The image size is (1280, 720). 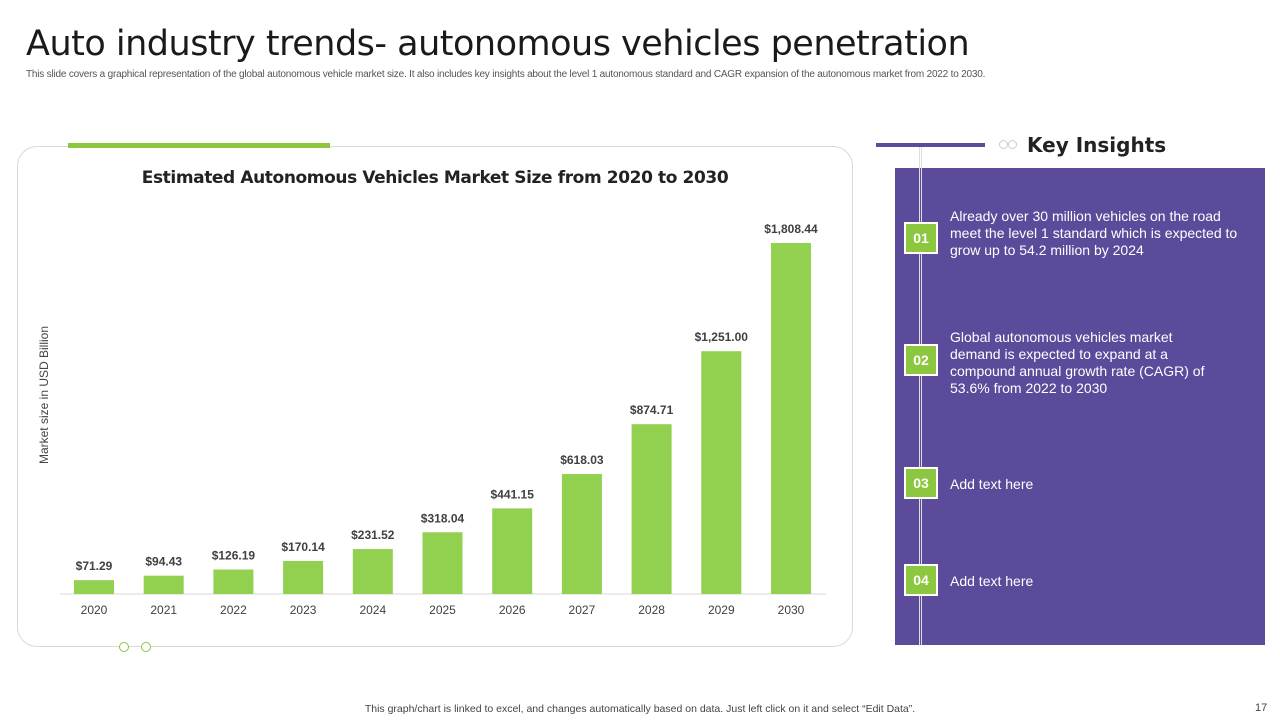 I want to click on x-tick-label: 2027, so click(x=582, y=610).